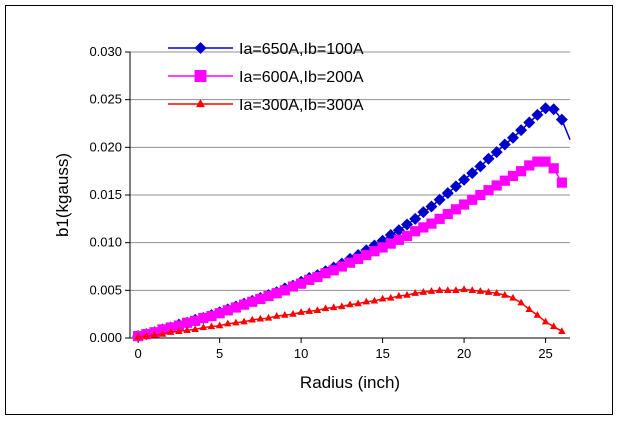  What do you see at coordinates (105, 146) in the screenshot?
I see `y-tick-label: 0.020` at bounding box center [105, 146].